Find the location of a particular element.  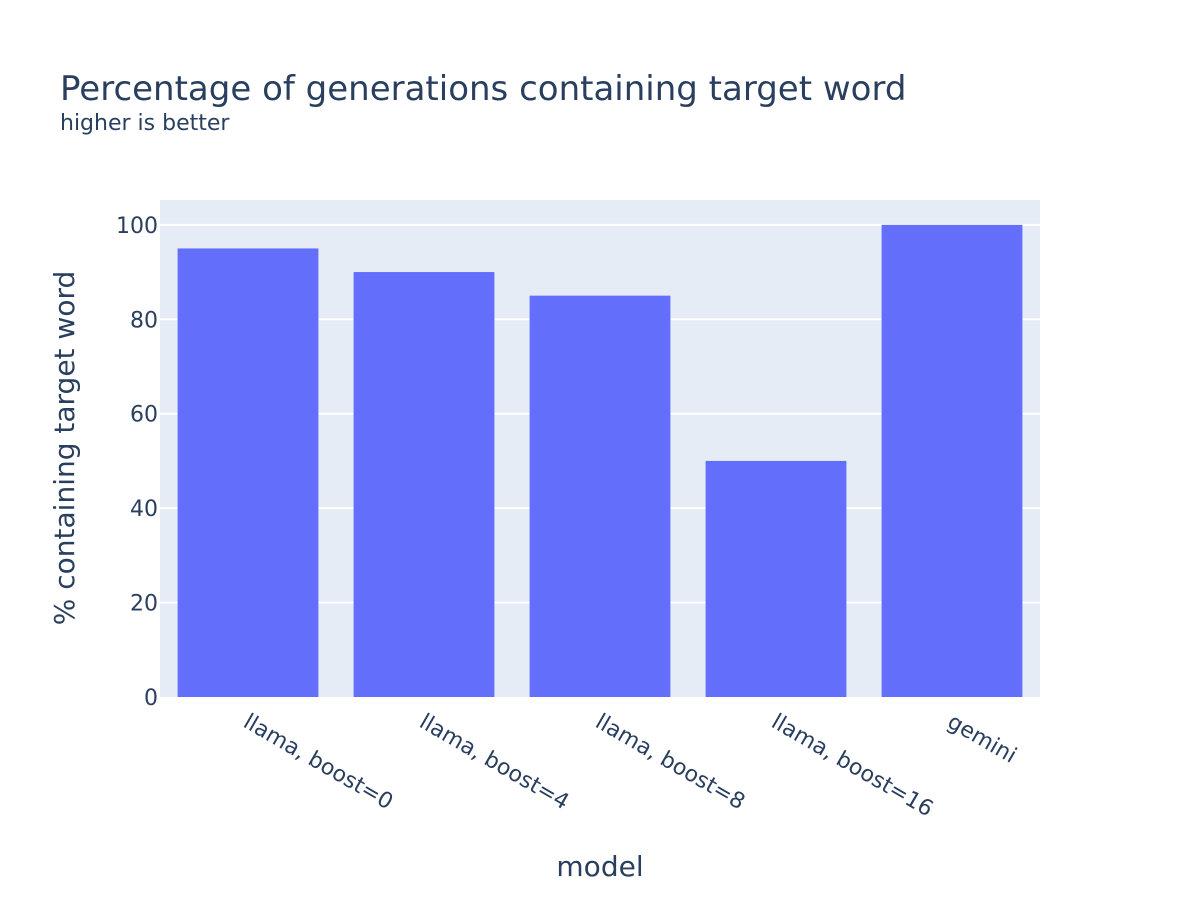

y-axis-title: % containing target word is located at coordinates (64, 448).